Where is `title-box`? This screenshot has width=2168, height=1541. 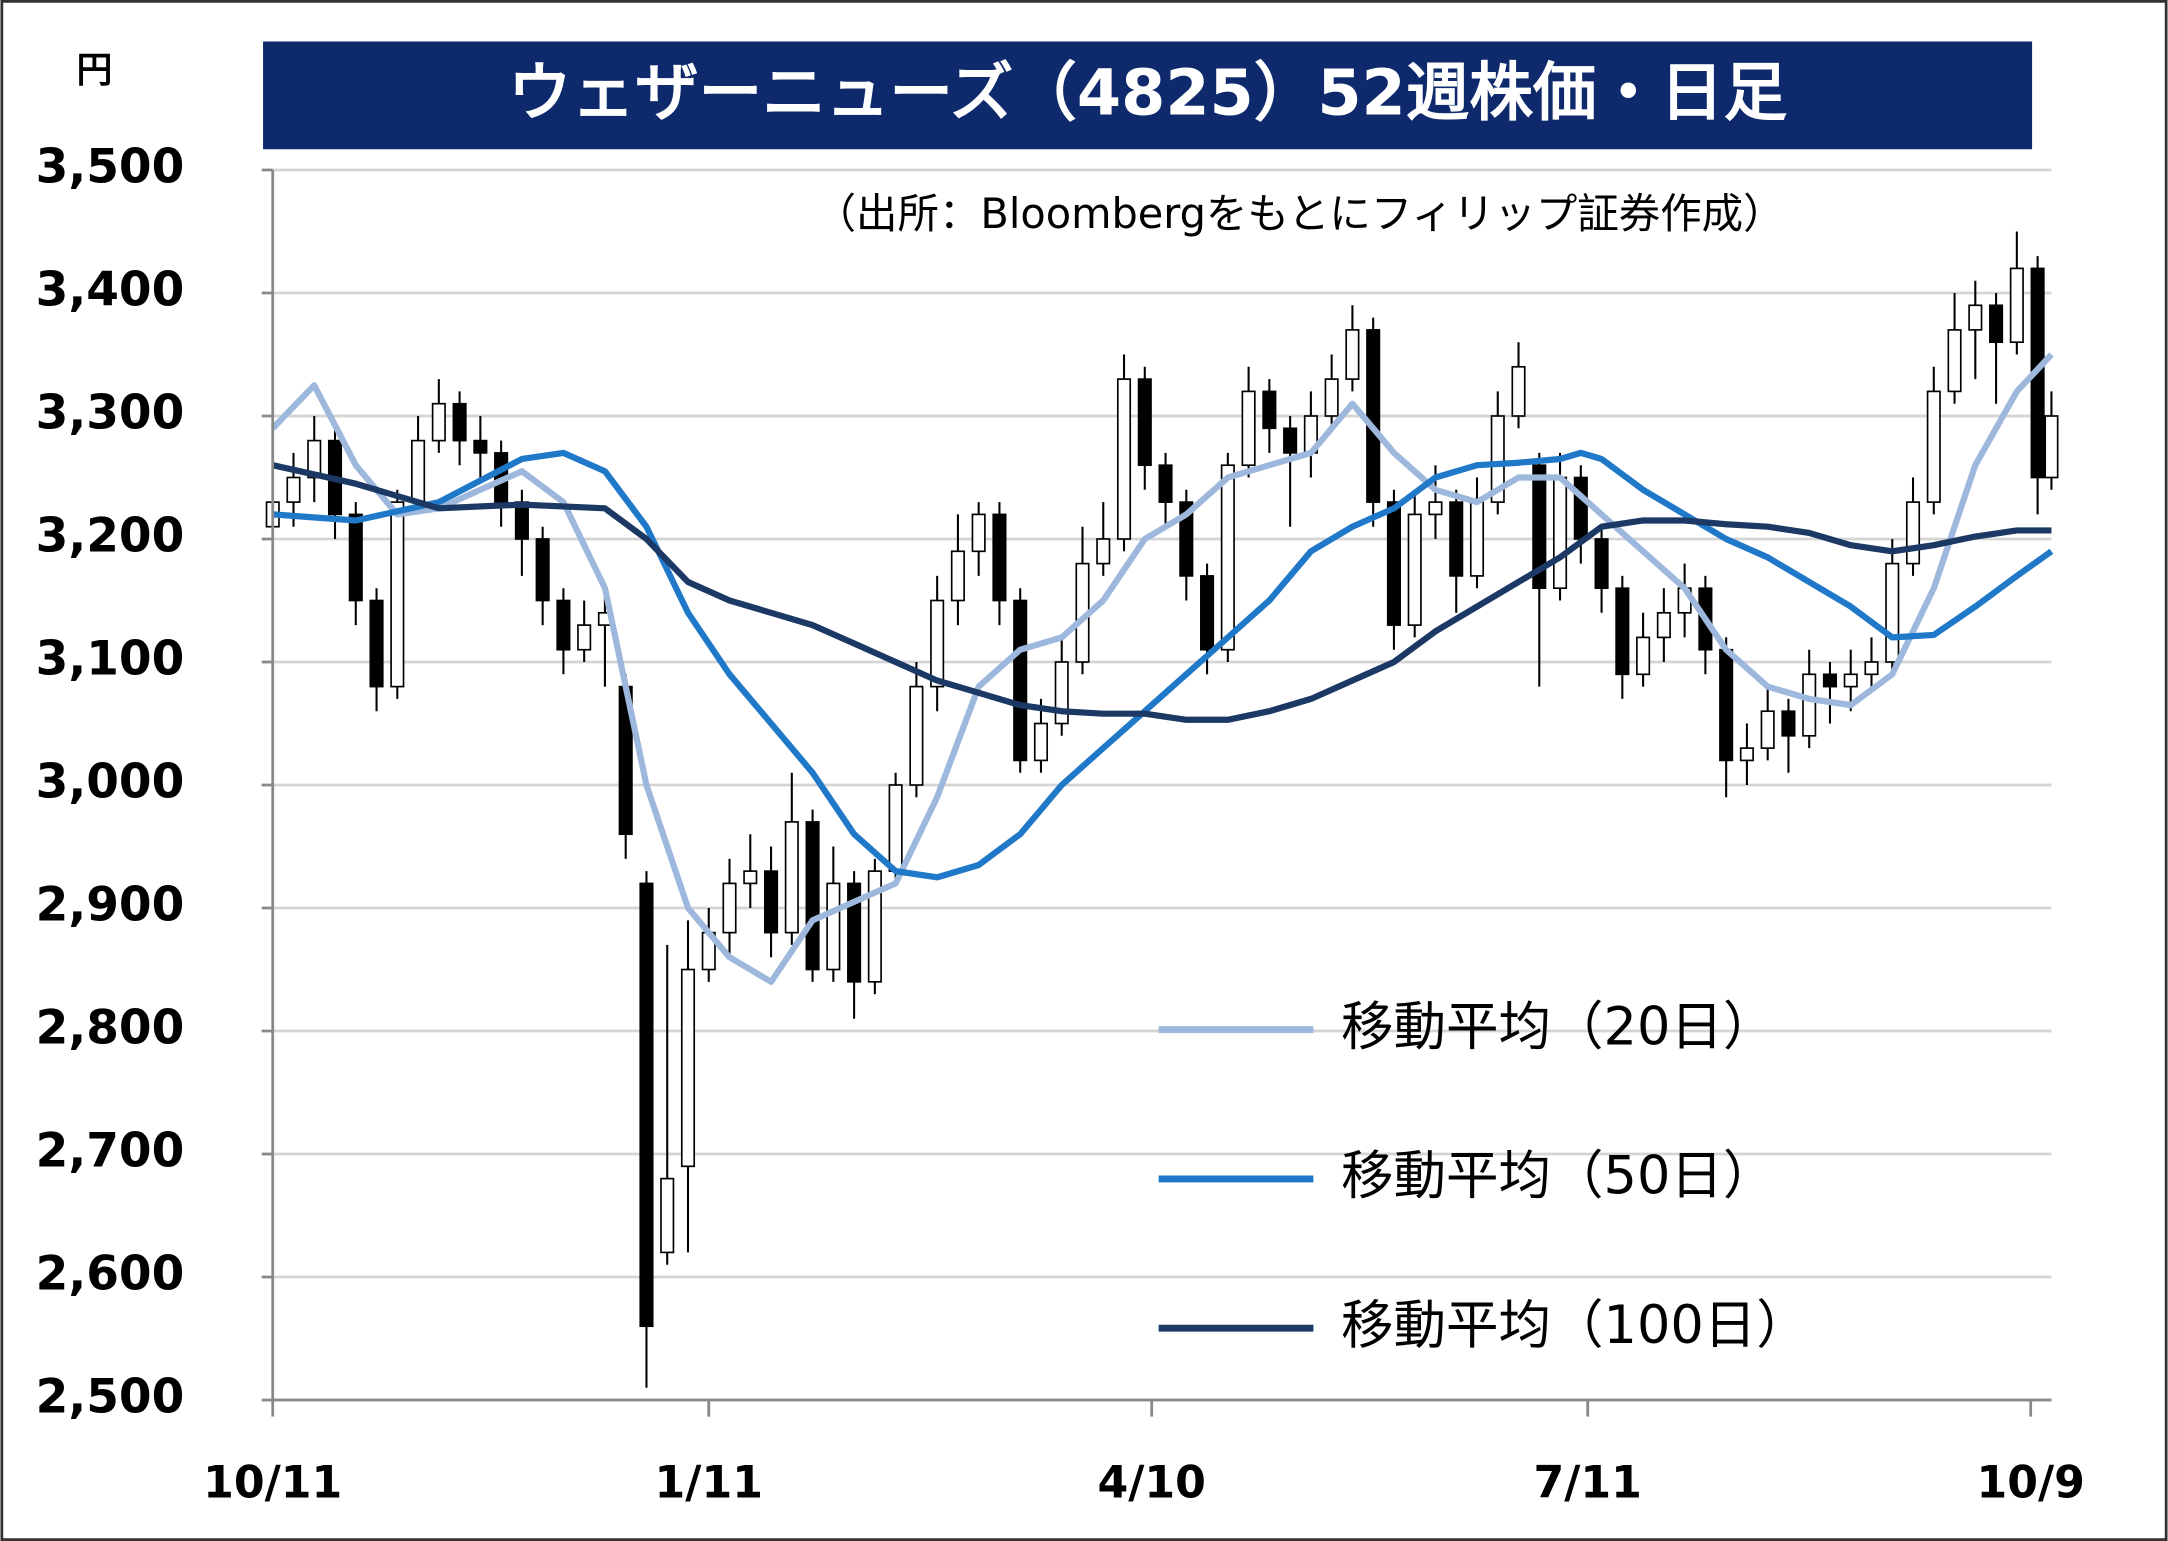
title-box is located at coordinates (1148, 95).